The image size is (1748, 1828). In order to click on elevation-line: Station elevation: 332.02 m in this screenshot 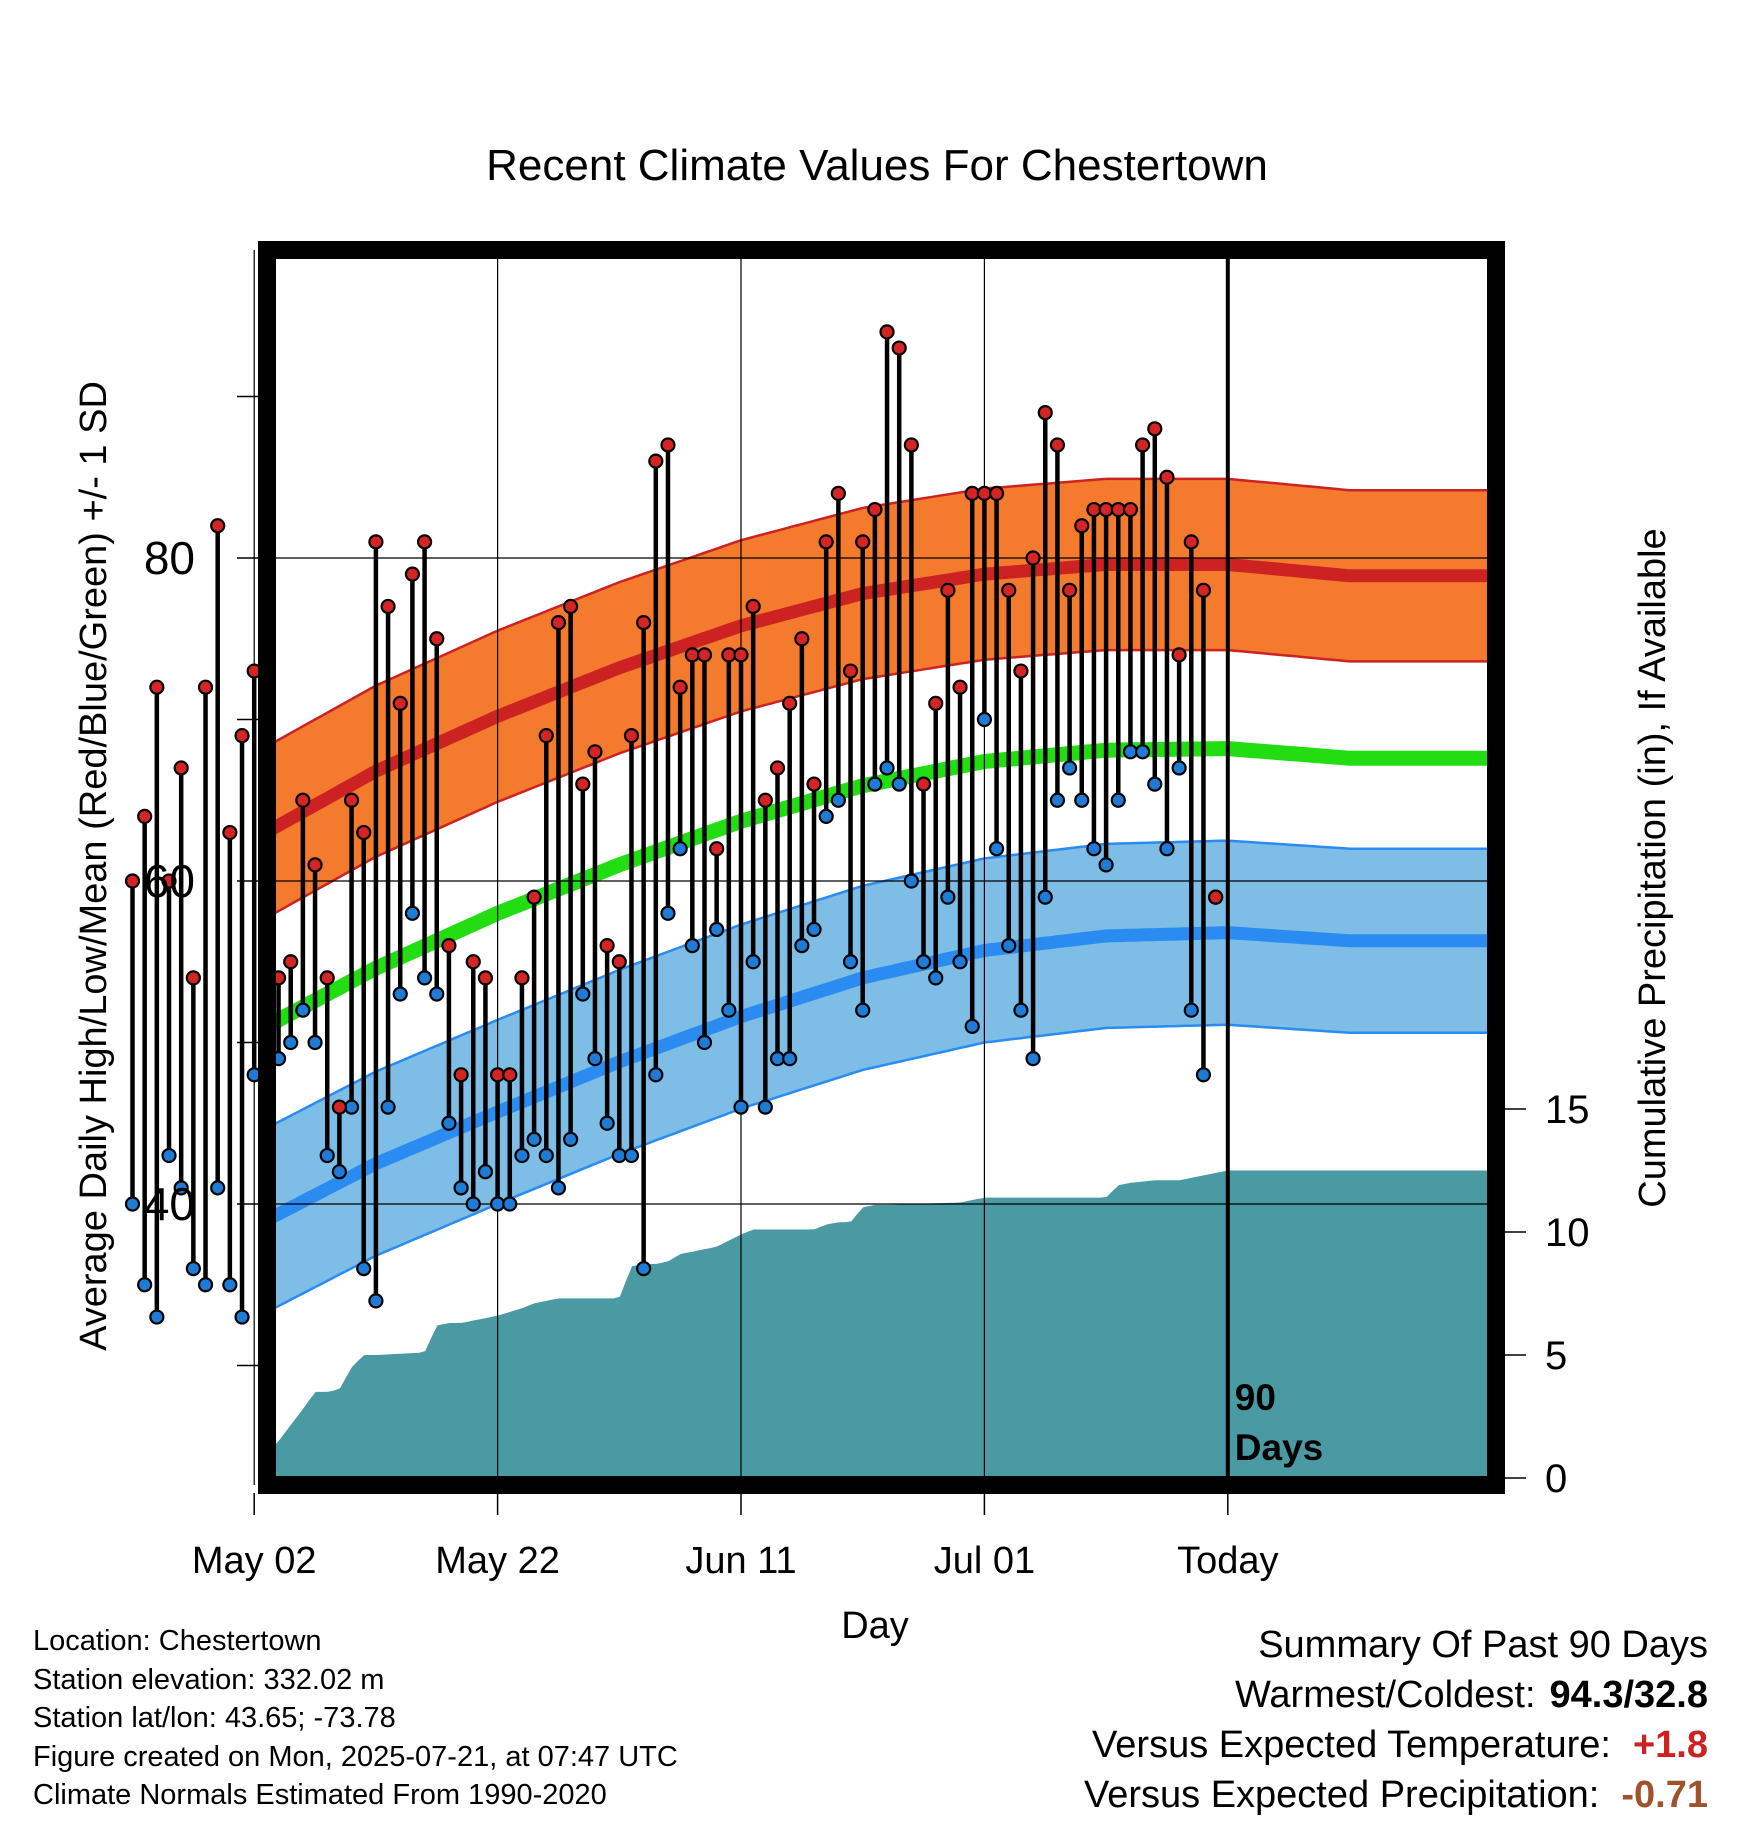, I will do `click(209, 1679)`.